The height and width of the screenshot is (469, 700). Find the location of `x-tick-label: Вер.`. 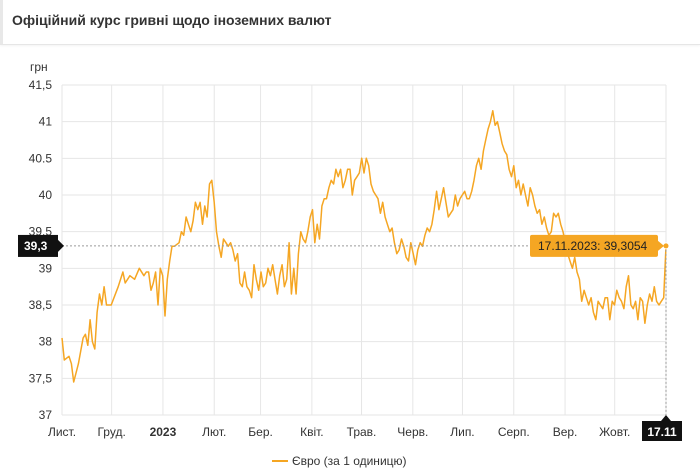

x-tick-label: Вер. is located at coordinates (565, 432).